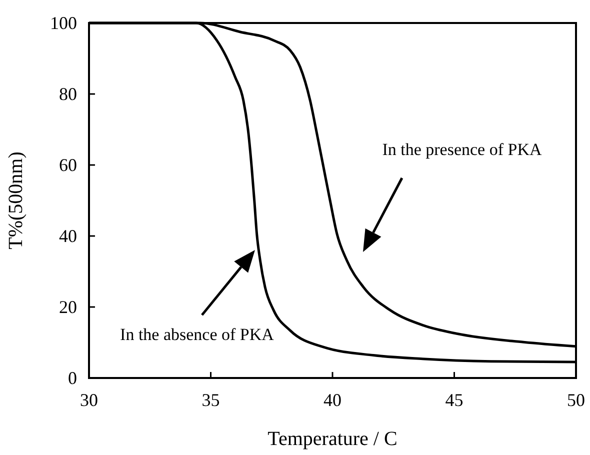  What do you see at coordinates (68, 94) in the screenshot?
I see `y-tick-label: 80` at bounding box center [68, 94].